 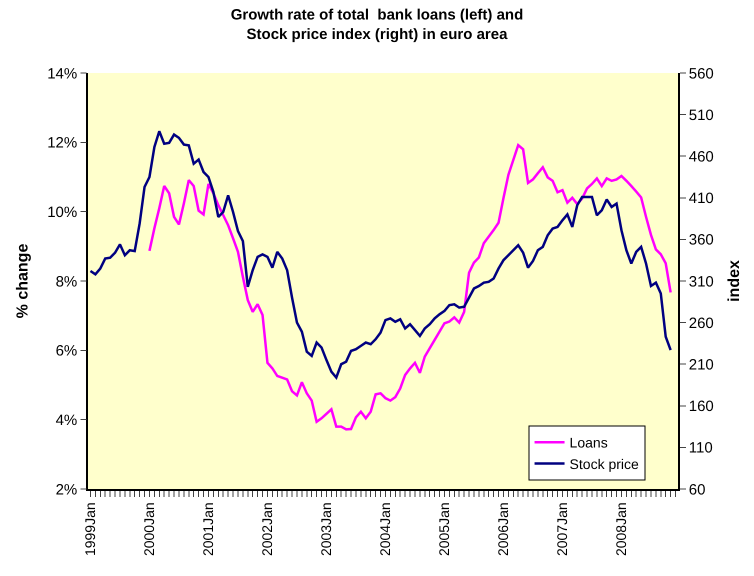 I want to click on x-tick-label: 2004Jan, so click(x=385, y=529).